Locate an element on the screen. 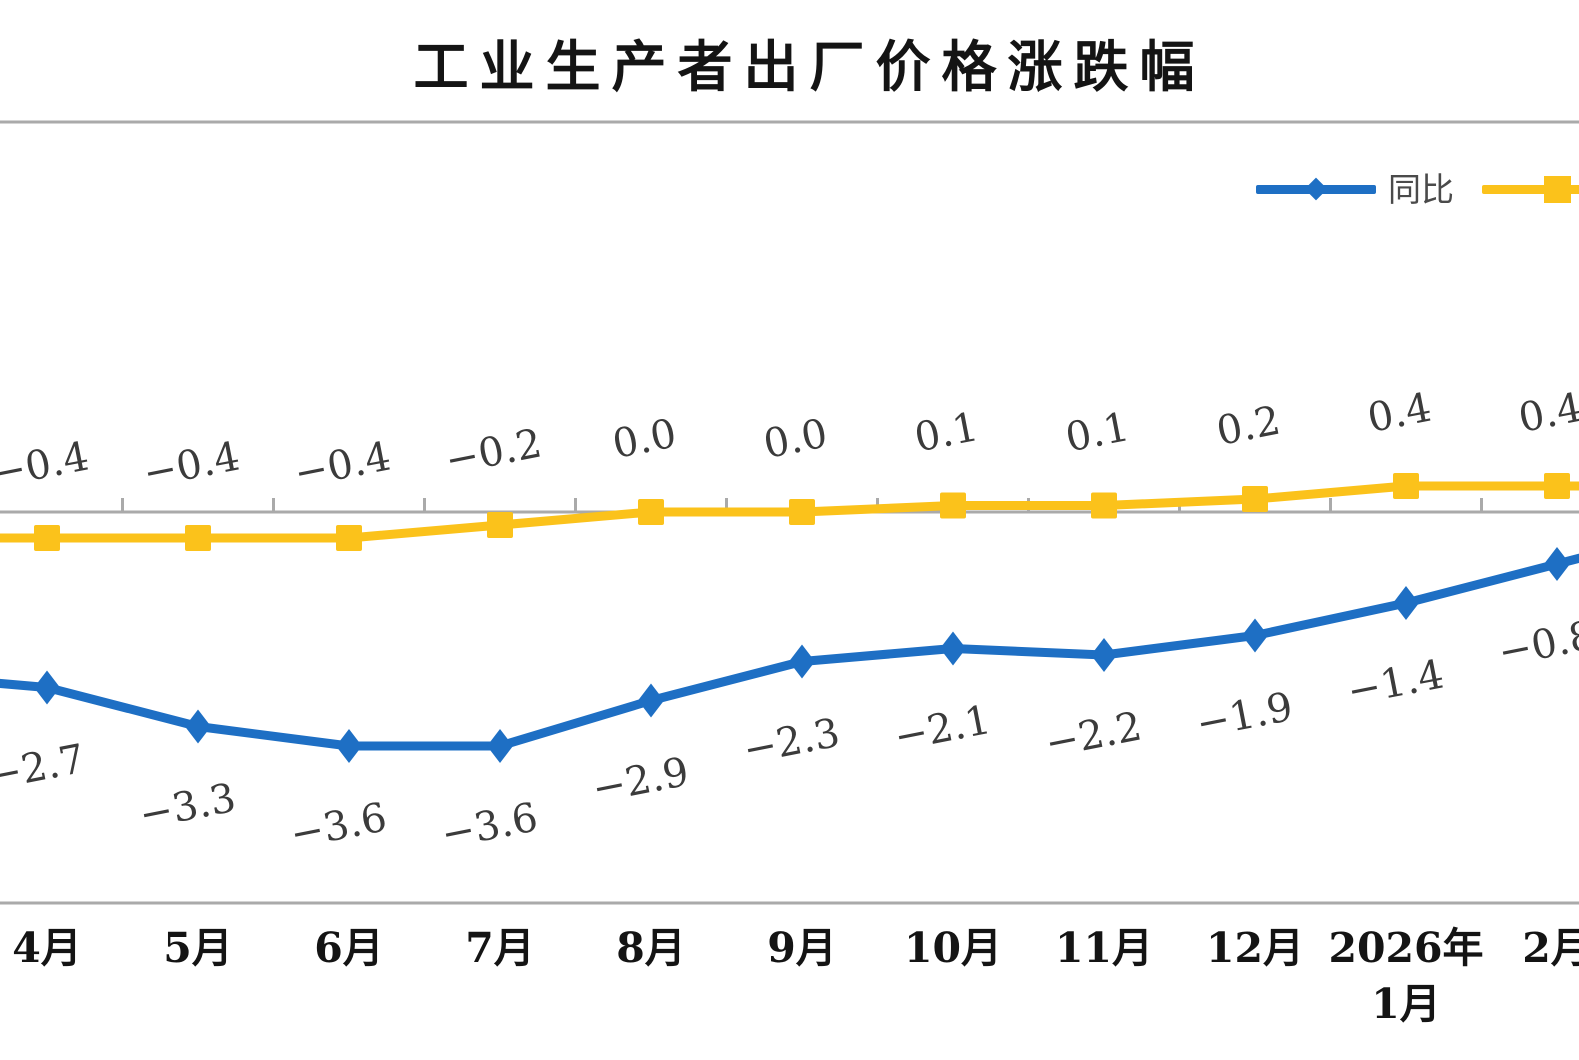 This screenshot has height=1060, width=1579. data-label-mom: 0.2 is located at coordinates (1248, 426).